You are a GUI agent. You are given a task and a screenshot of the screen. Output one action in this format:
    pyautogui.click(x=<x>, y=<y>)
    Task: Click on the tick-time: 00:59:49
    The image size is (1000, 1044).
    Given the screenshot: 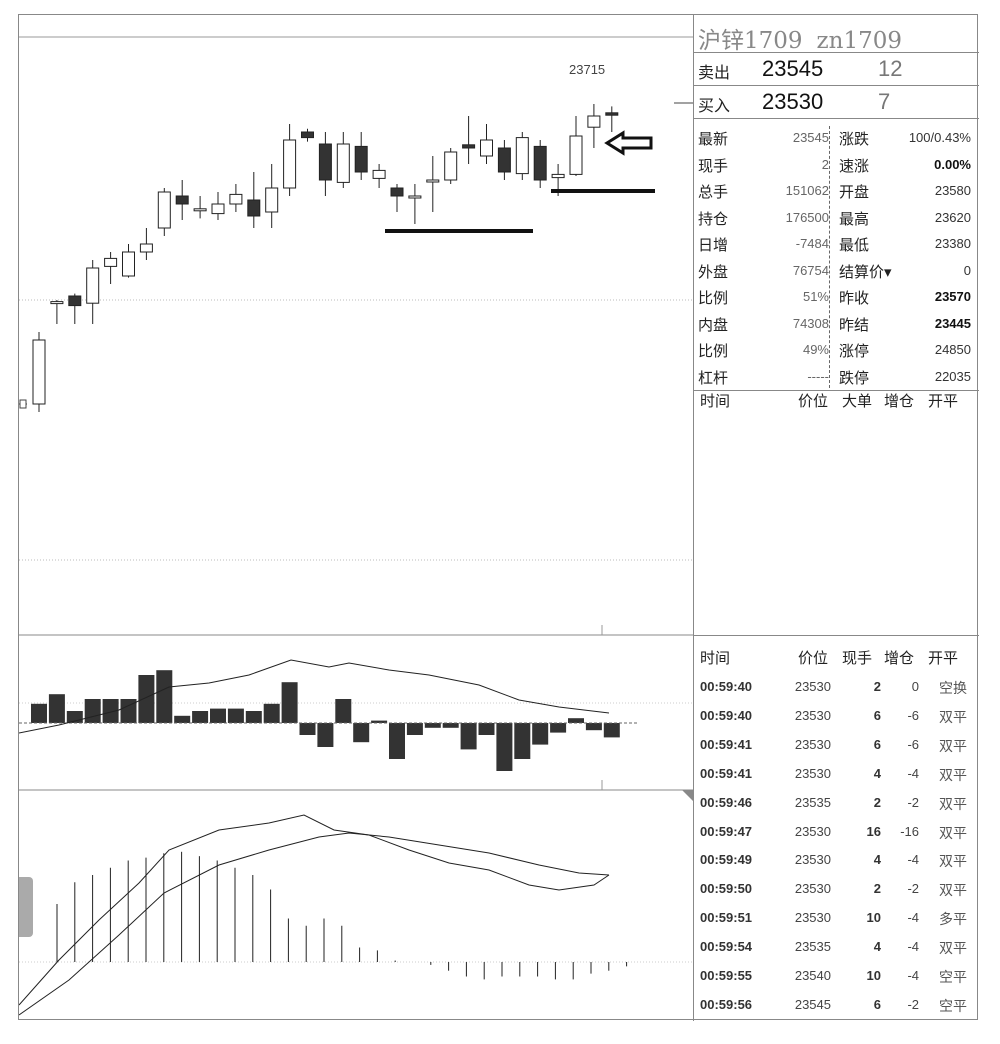 What is the action you would take?
    pyautogui.click(x=726, y=860)
    